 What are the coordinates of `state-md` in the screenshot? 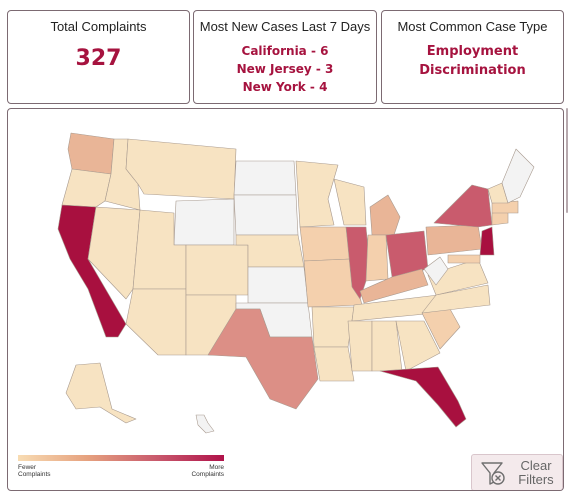 It's located at (464, 259).